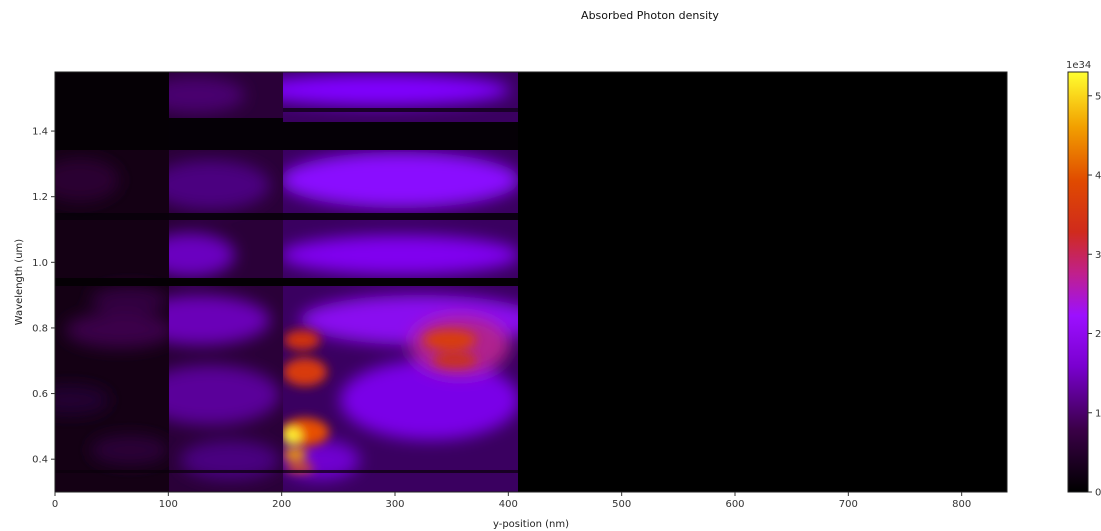 Image resolution: width=1101 pixels, height=531 pixels. Describe the element at coordinates (1094, 295) in the screenshot. I see `colorbar-ticks: 0 1 2 3 4 5` at that location.